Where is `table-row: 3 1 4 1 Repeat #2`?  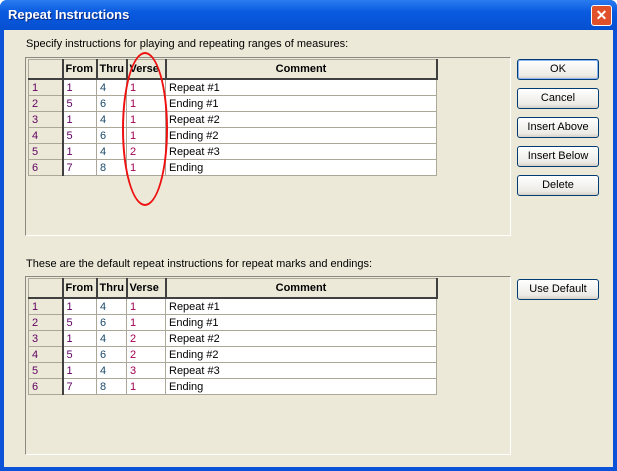 table-row: 3 1 4 1 Repeat #2 is located at coordinates (232, 119).